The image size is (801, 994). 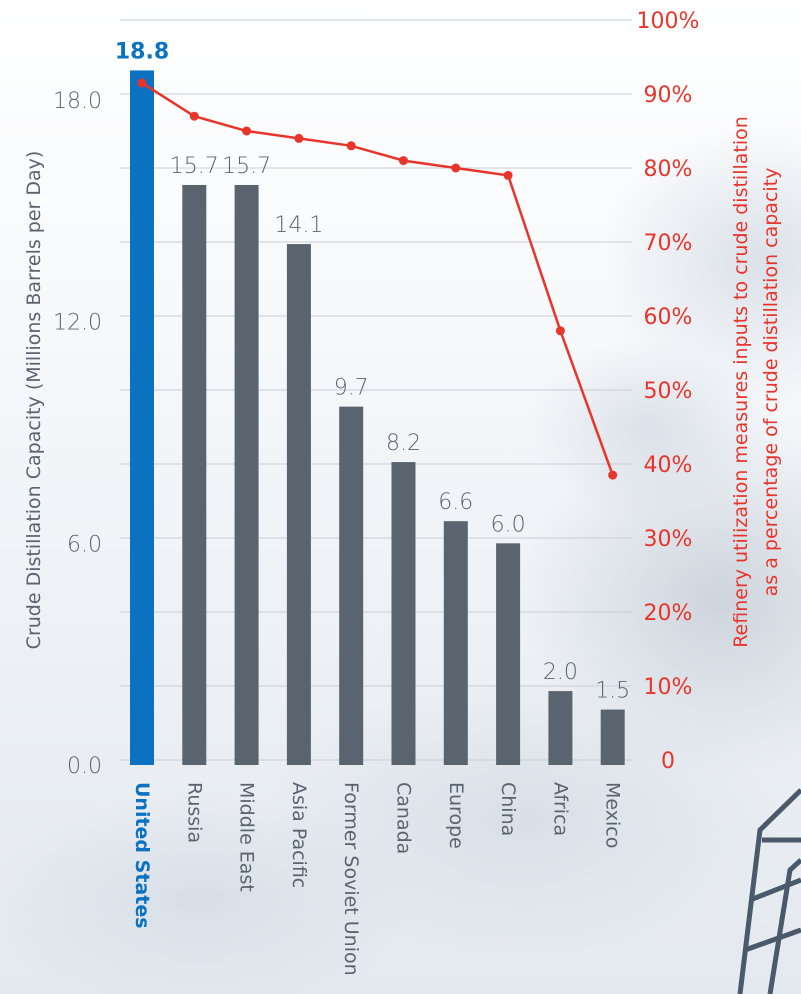 What do you see at coordinates (77, 323) in the screenshot?
I see `left-tick-2: 12.0` at bounding box center [77, 323].